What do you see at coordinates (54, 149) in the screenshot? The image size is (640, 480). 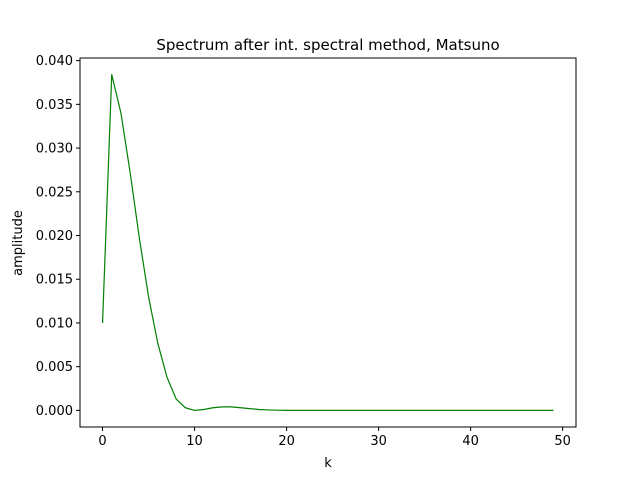 I see `y-tick-label: 0.030` at bounding box center [54, 149].